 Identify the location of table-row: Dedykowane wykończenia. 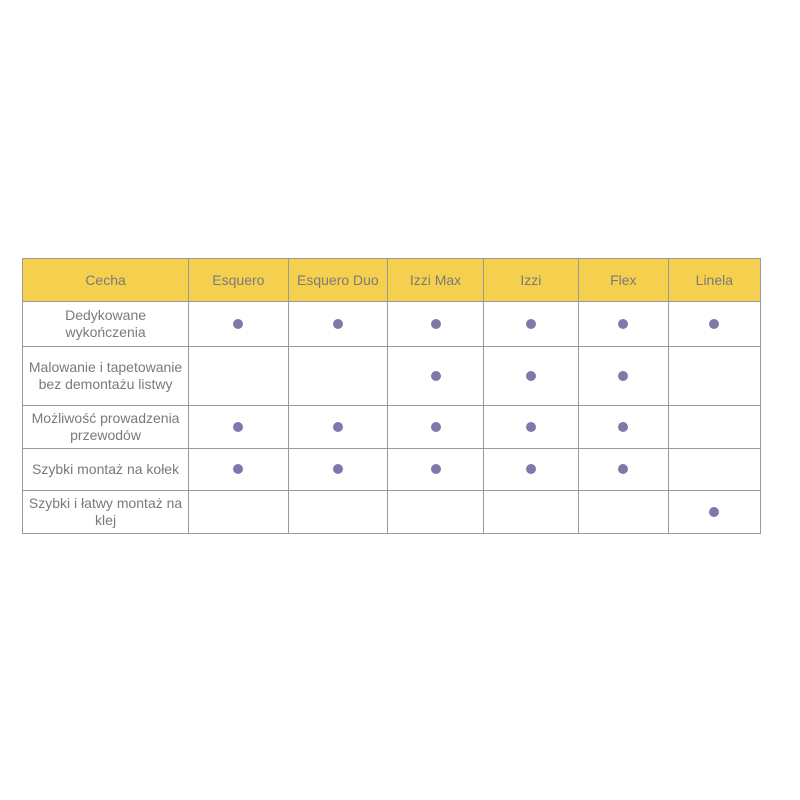
(391, 324).